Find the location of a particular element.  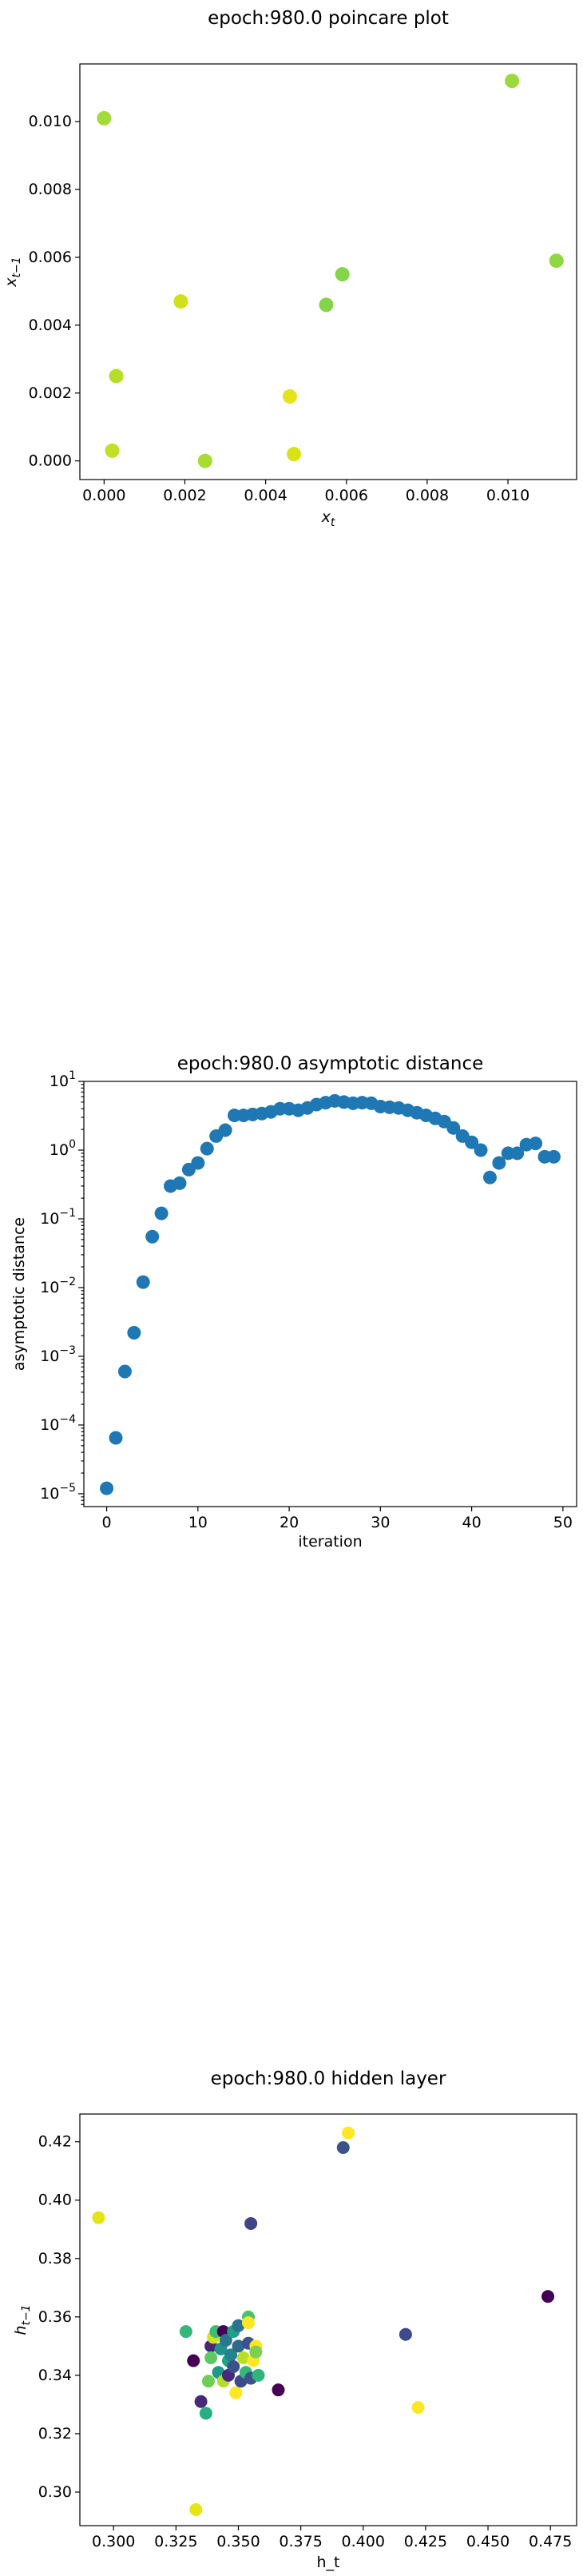

x-tick-label: 0.400 is located at coordinates (363, 2541).